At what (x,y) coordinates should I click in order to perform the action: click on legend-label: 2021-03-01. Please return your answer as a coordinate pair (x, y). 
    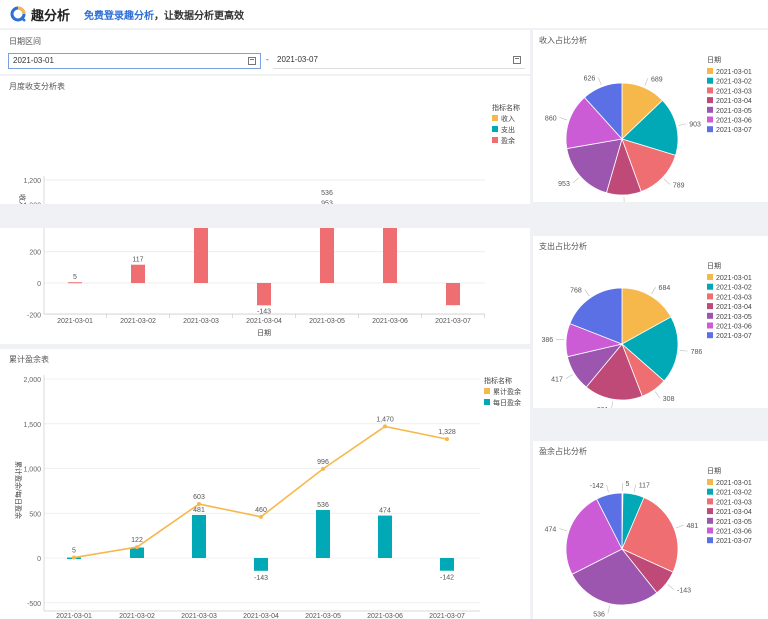
    Looking at the image, I should click on (734, 72).